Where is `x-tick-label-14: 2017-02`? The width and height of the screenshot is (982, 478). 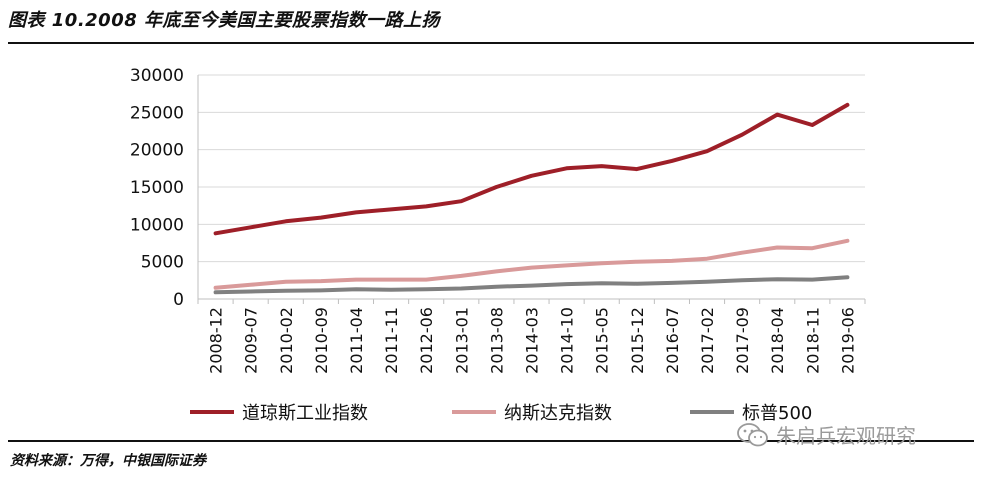 x-tick-label-14: 2017-02 is located at coordinates (707, 340).